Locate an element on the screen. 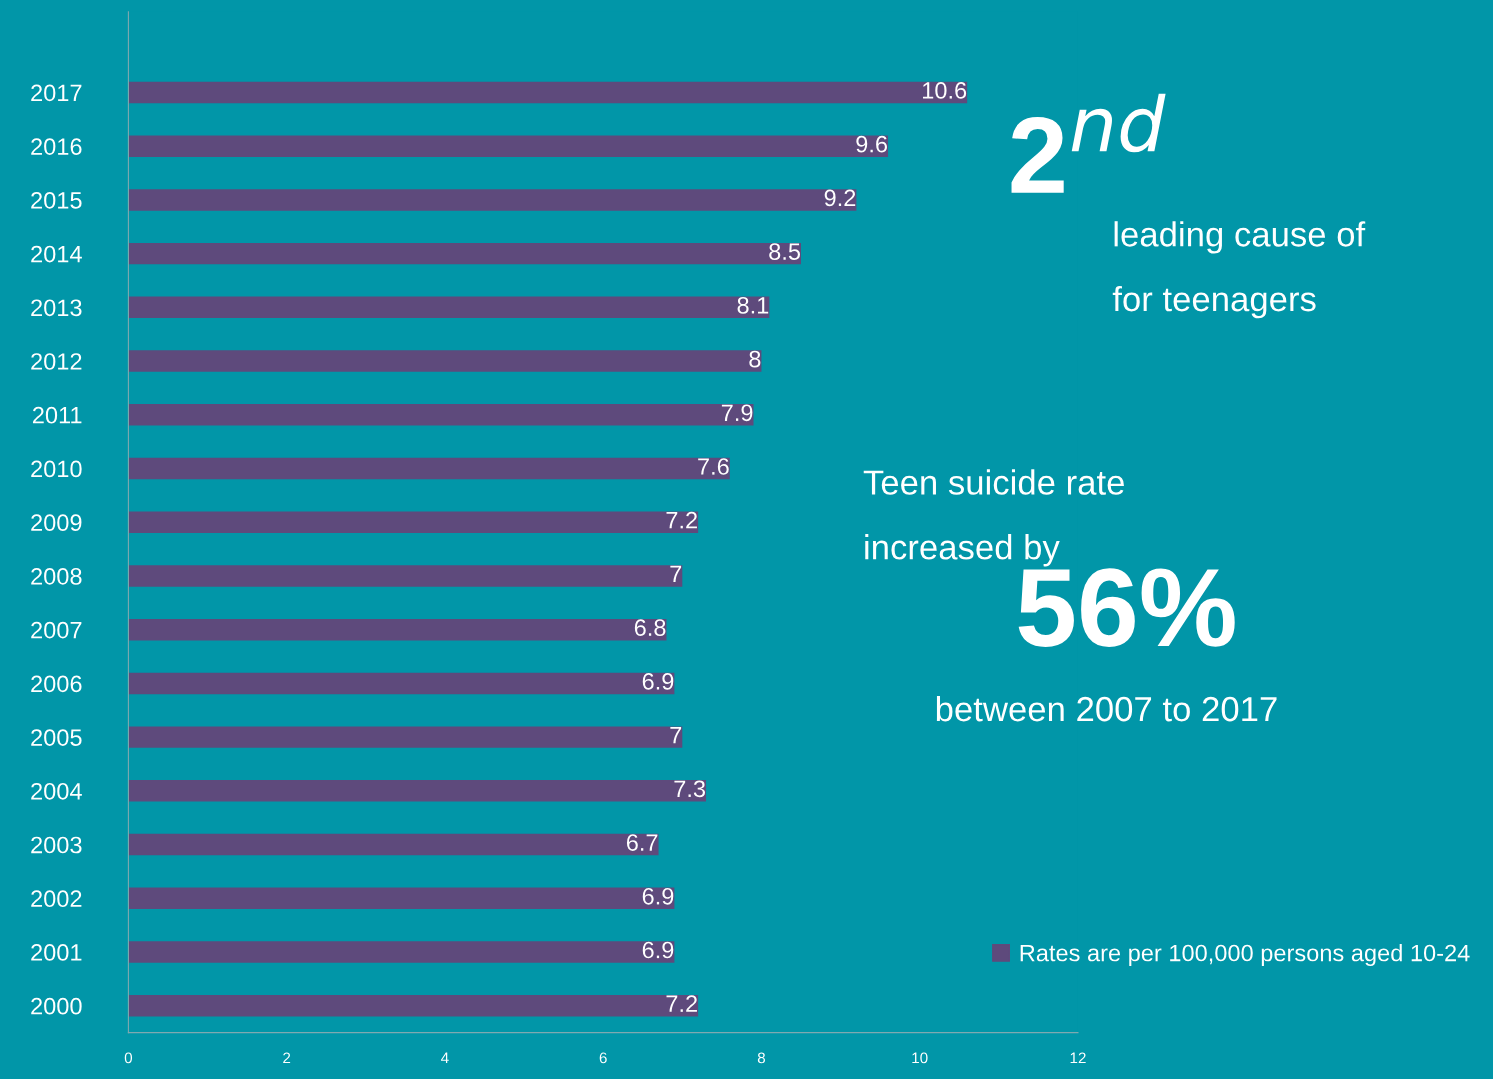 The image size is (1493, 1079). x-tick-label: 10 is located at coordinates (920, 1058).